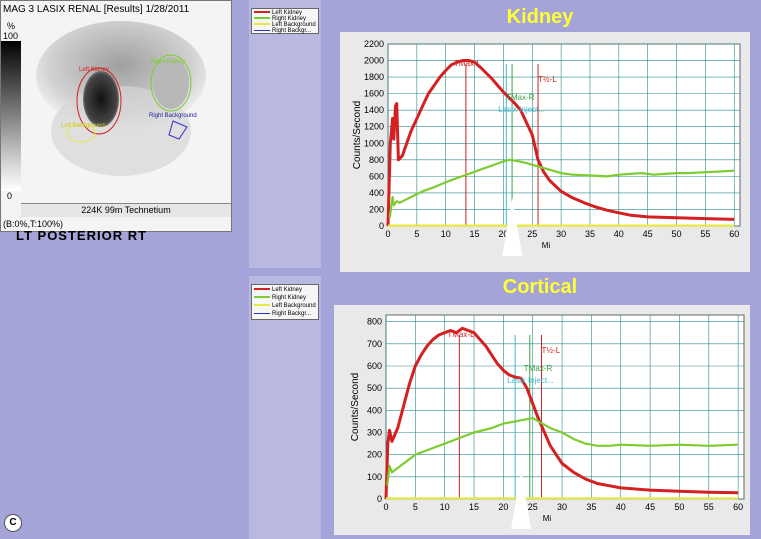 The height and width of the screenshot is (539, 761). I want to click on y-tick-label: 1000, so click(374, 143).